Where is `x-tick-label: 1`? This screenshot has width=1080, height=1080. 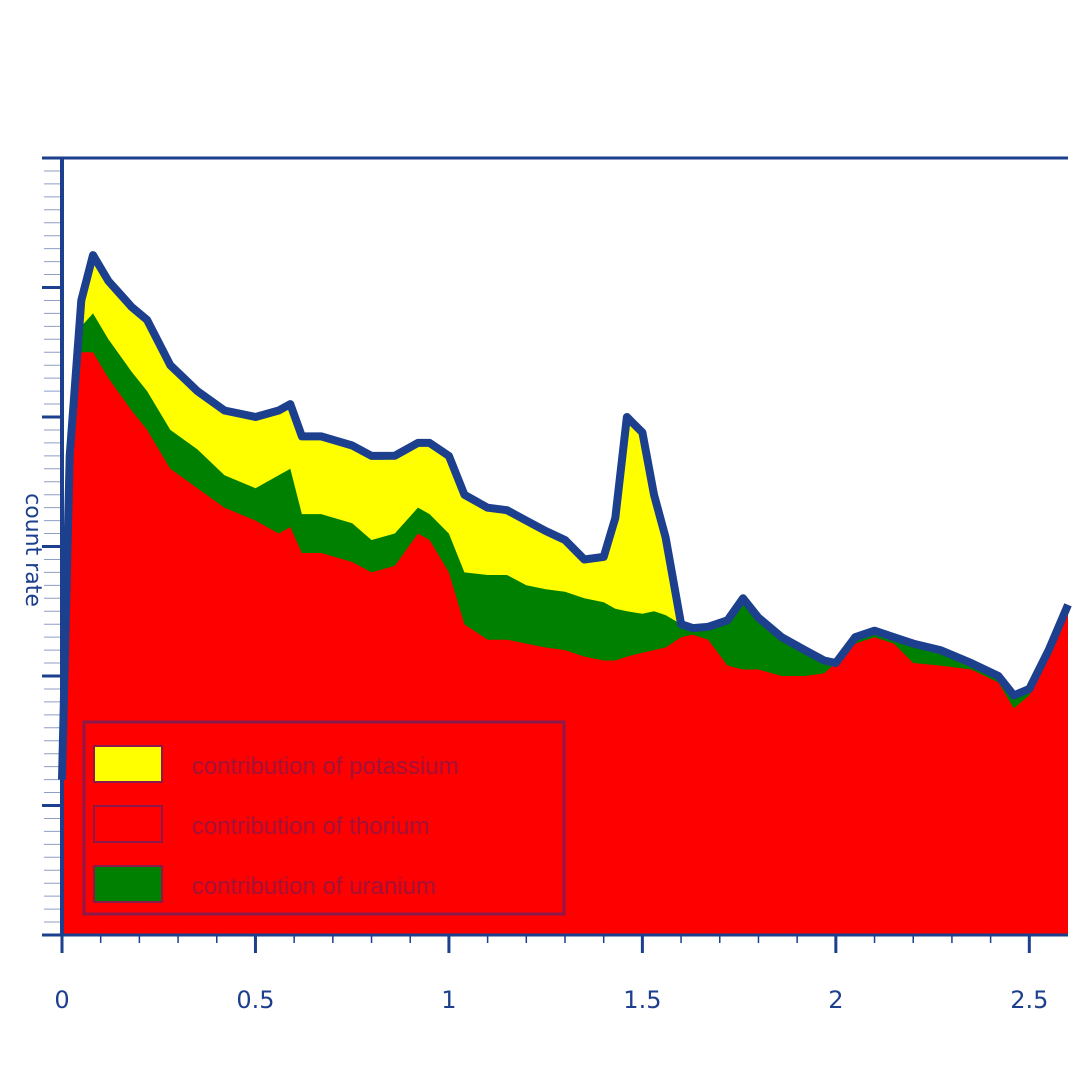 x-tick-label: 1 is located at coordinates (448, 1000).